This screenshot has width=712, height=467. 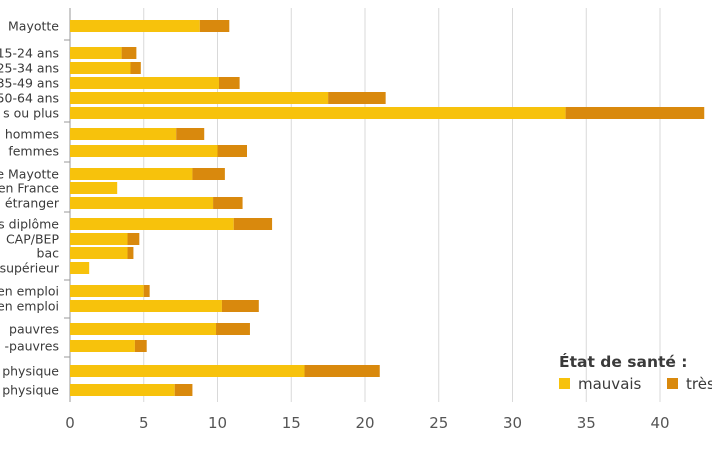 What do you see at coordinates (33, 151) in the screenshot?
I see `category-label: femmes` at bounding box center [33, 151].